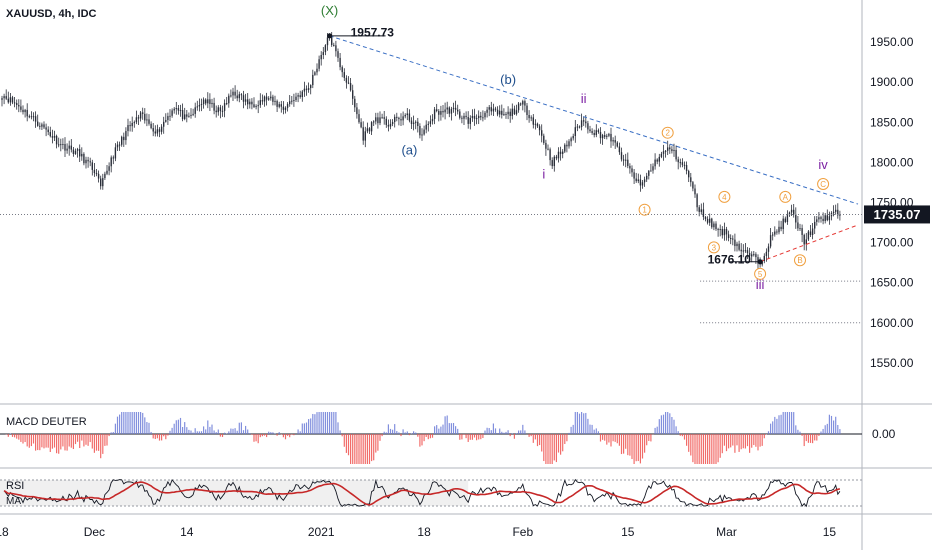 Image resolution: width=932 pixels, height=550 pixels. What do you see at coordinates (422, 493) in the screenshot?
I see `rsi-line` at bounding box center [422, 493].